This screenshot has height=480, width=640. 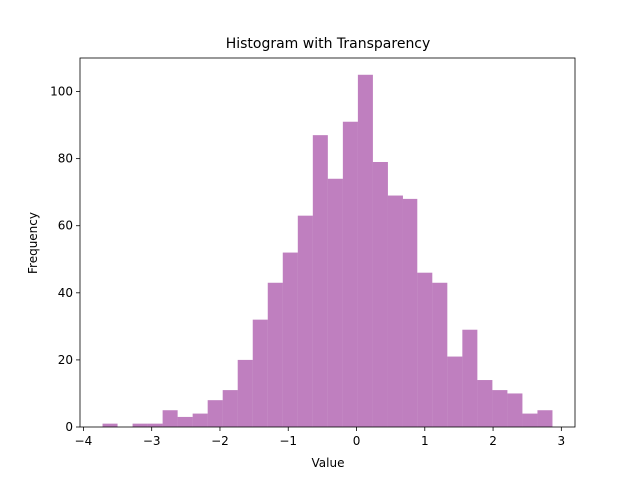 I want to click on y-tick-label: 80, so click(x=65, y=159).